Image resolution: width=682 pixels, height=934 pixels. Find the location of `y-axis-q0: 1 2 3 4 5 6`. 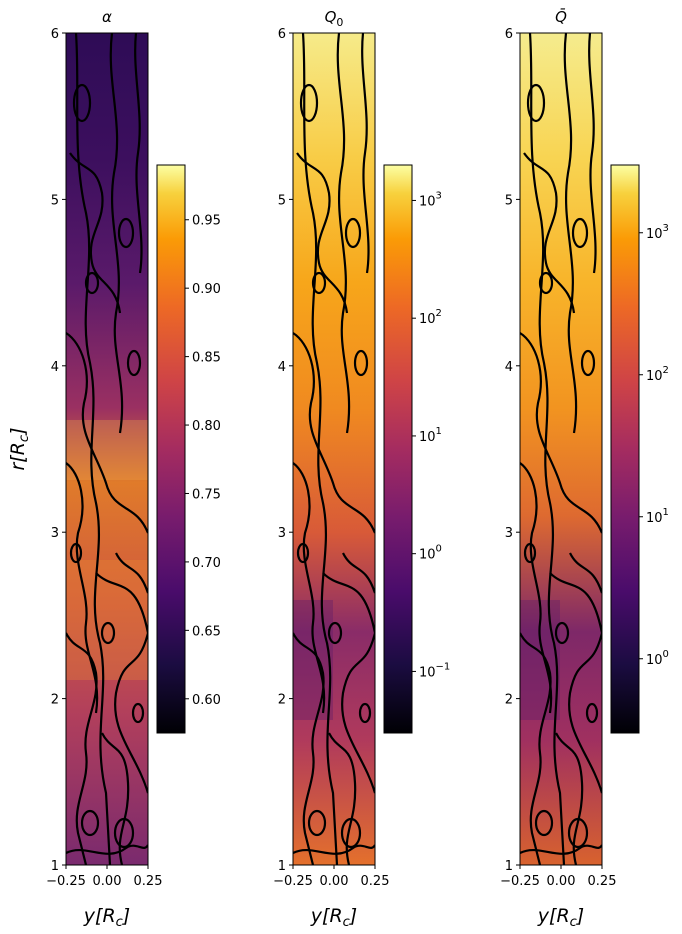

y-axis-q0: 1 2 3 4 5 6 is located at coordinates (285, 450).